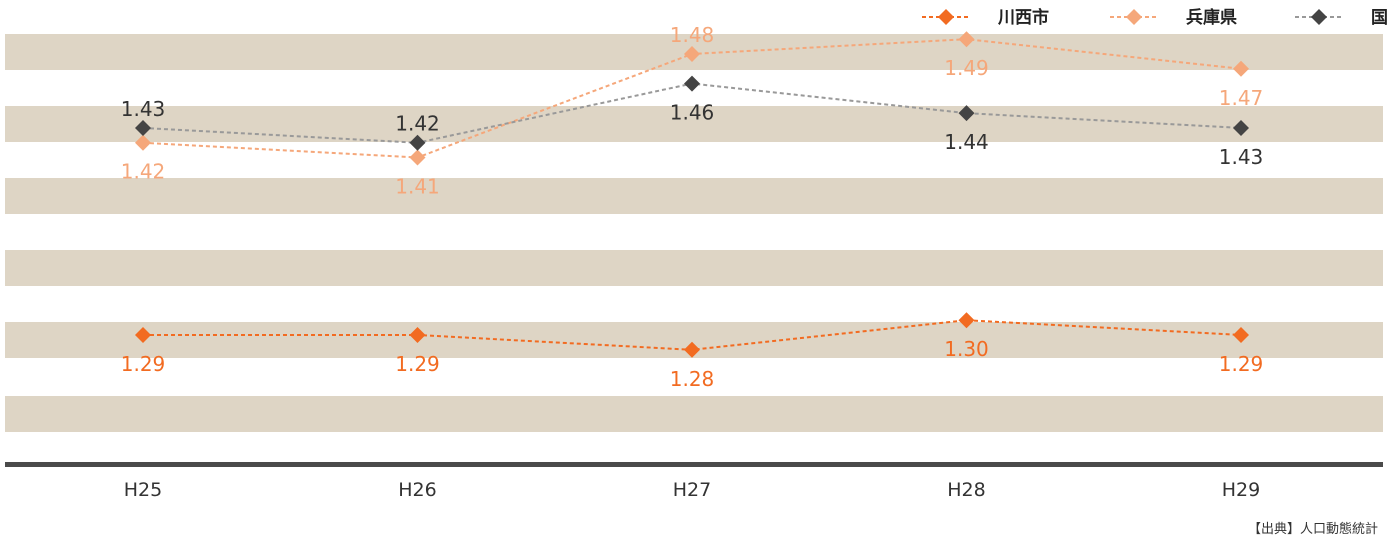 This screenshot has width=1396, height=541. I want to click on data-label: 1.48, so click(692, 35).